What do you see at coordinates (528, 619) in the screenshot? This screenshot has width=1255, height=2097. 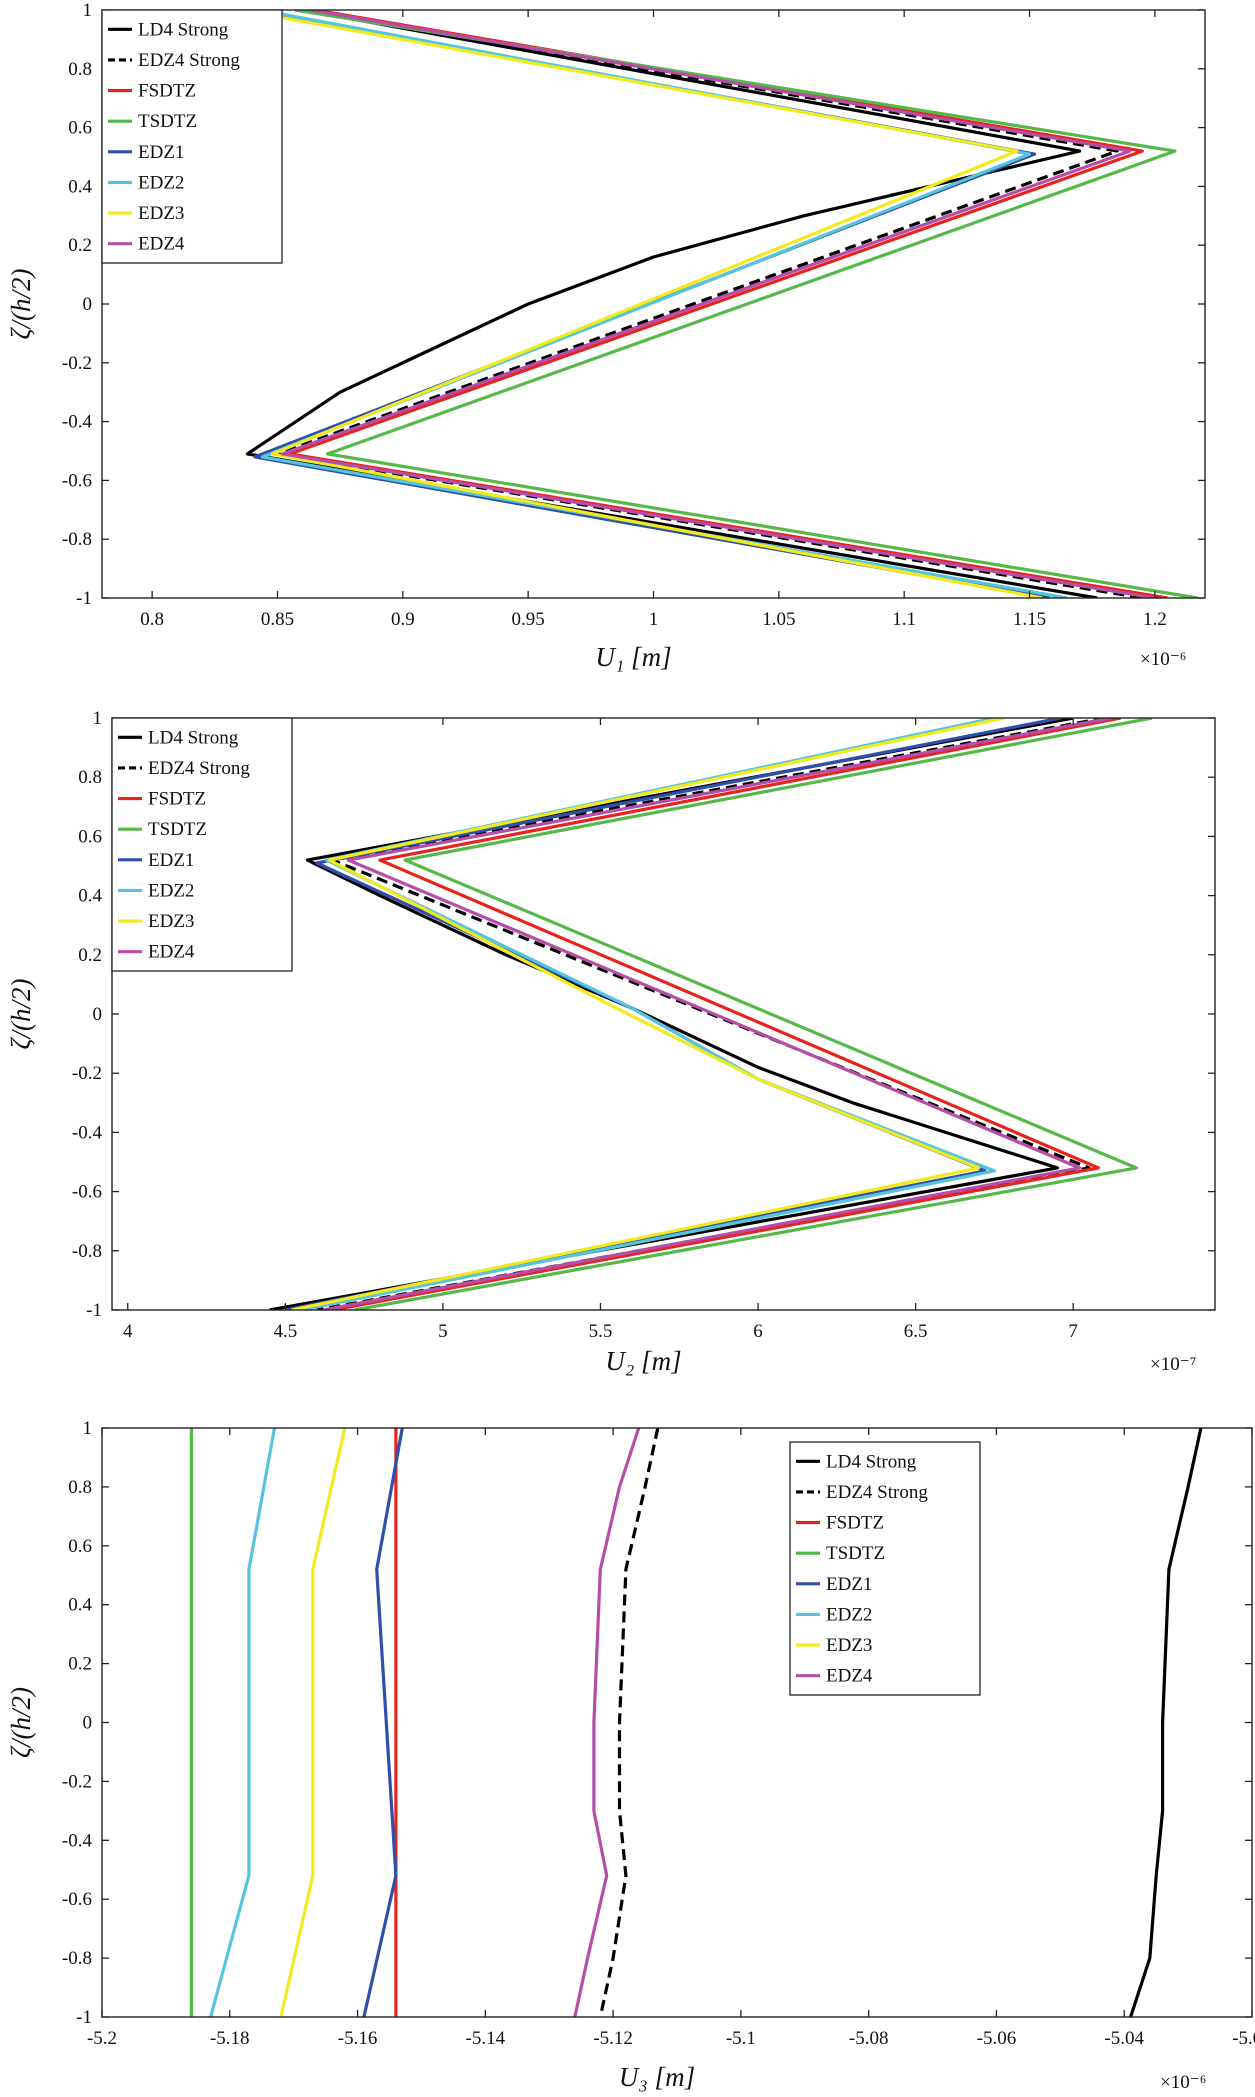 I see `x-tick-label: 0.95` at bounding box center [528, 619].